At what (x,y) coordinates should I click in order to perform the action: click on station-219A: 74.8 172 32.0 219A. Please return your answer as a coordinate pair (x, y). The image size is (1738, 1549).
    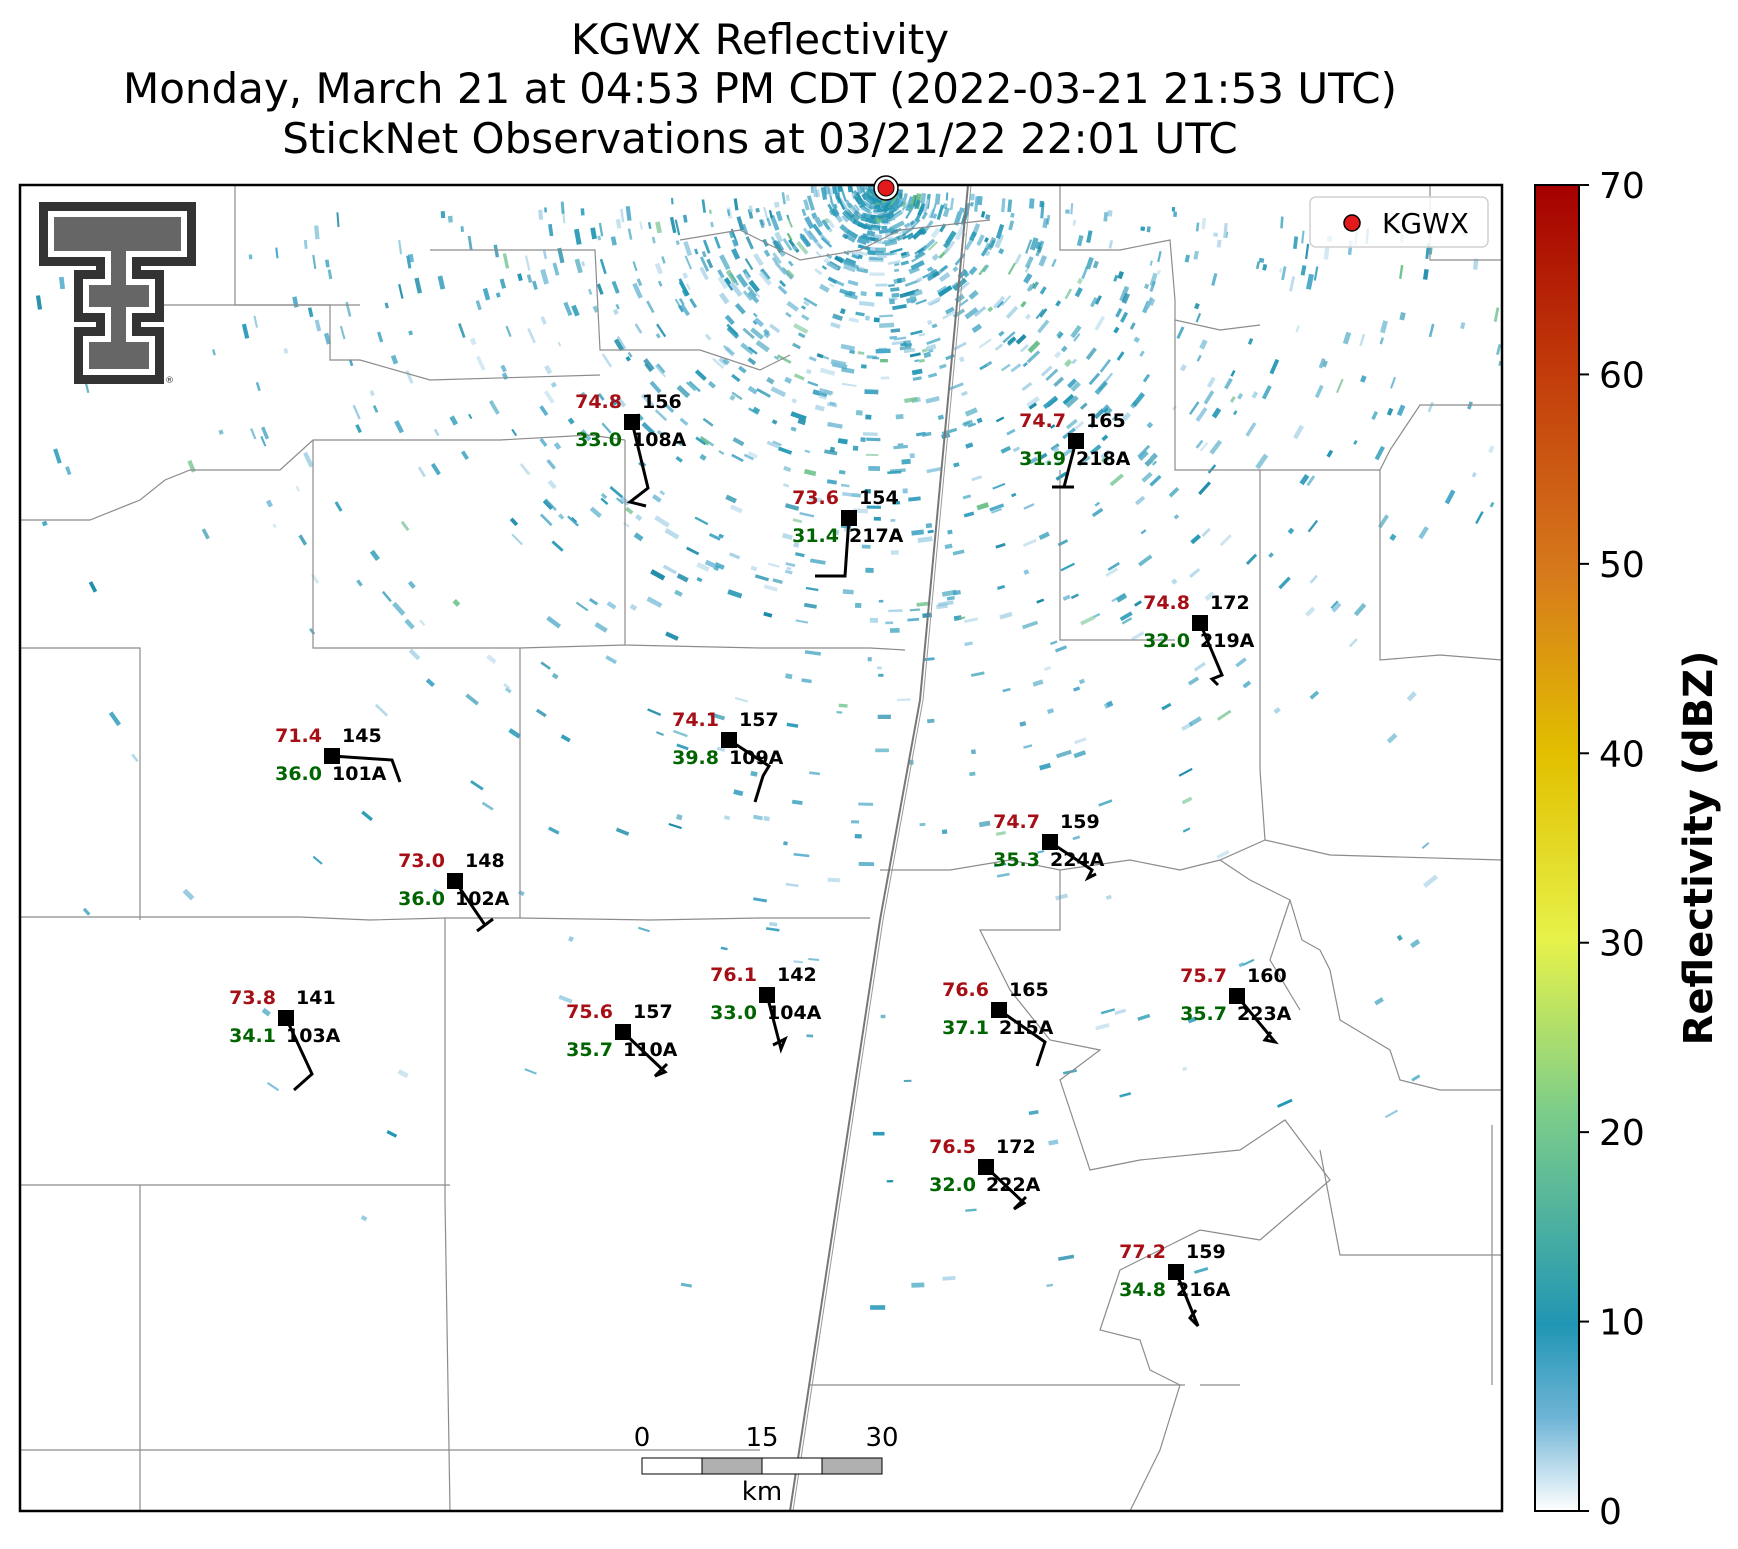
    Looking at the image, I should click on (1199, 639).